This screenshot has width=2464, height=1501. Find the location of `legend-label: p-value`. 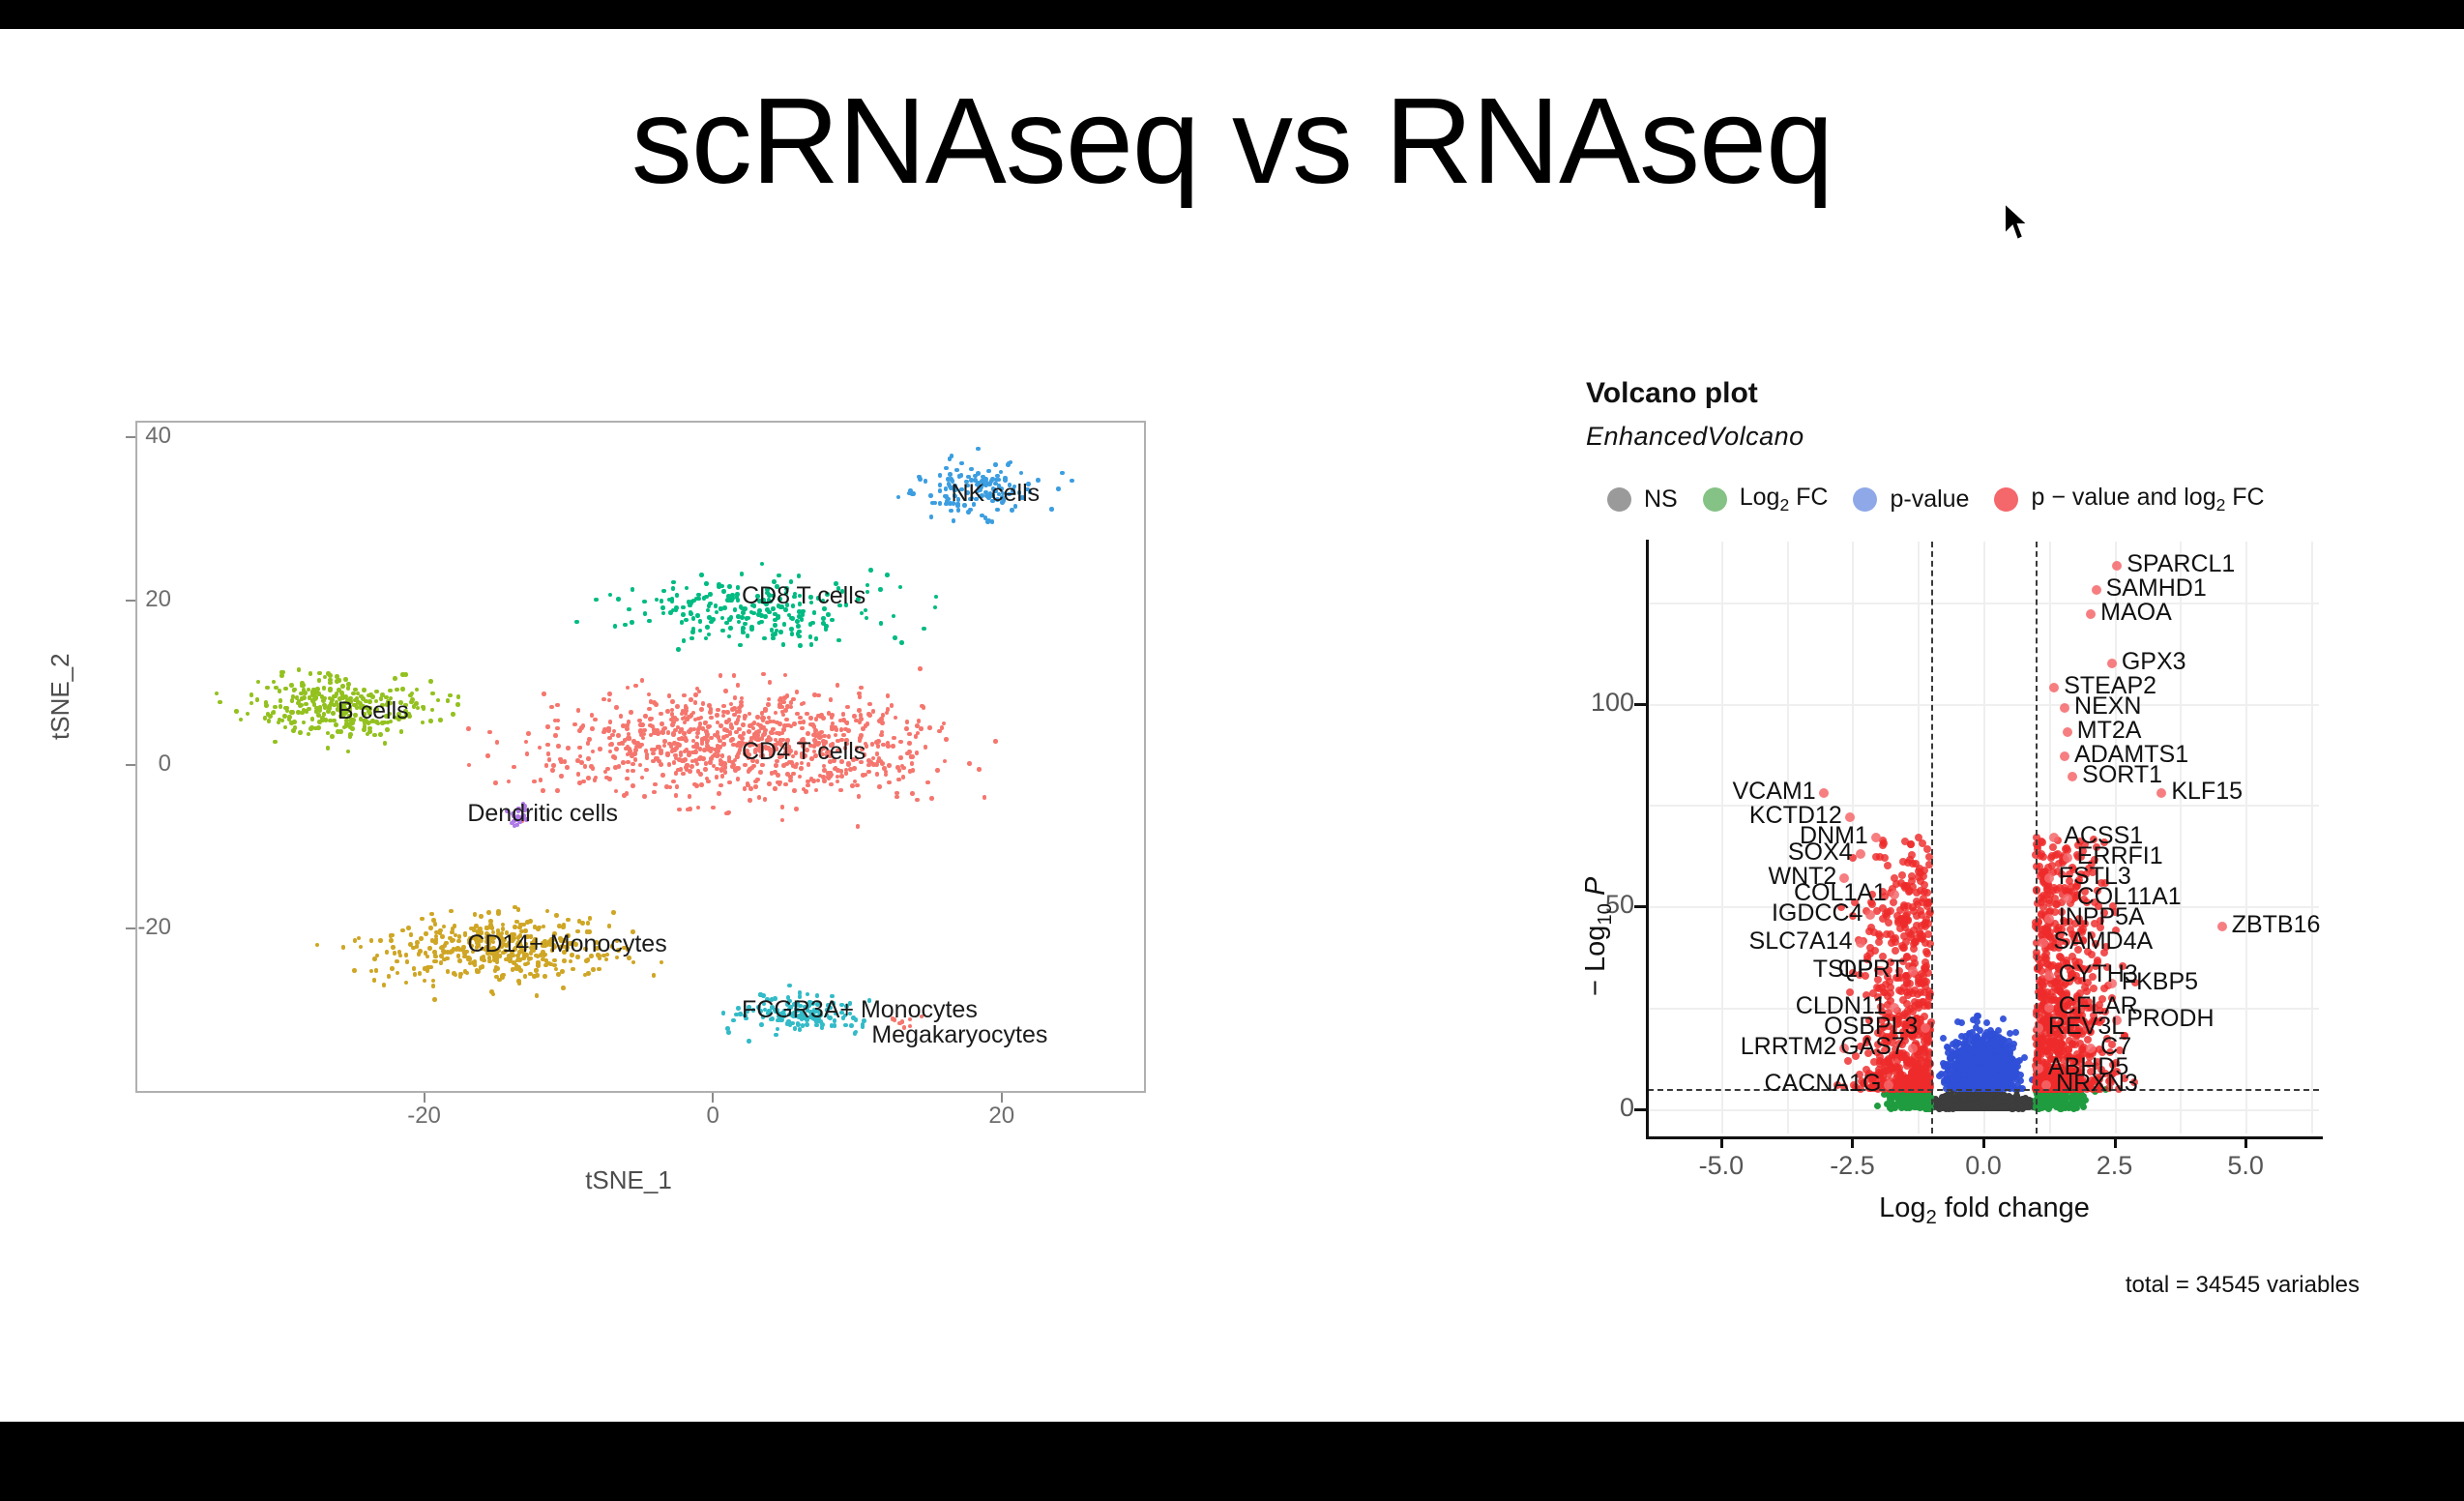

legend-label: p-value is located at coordinates (1930, 500).